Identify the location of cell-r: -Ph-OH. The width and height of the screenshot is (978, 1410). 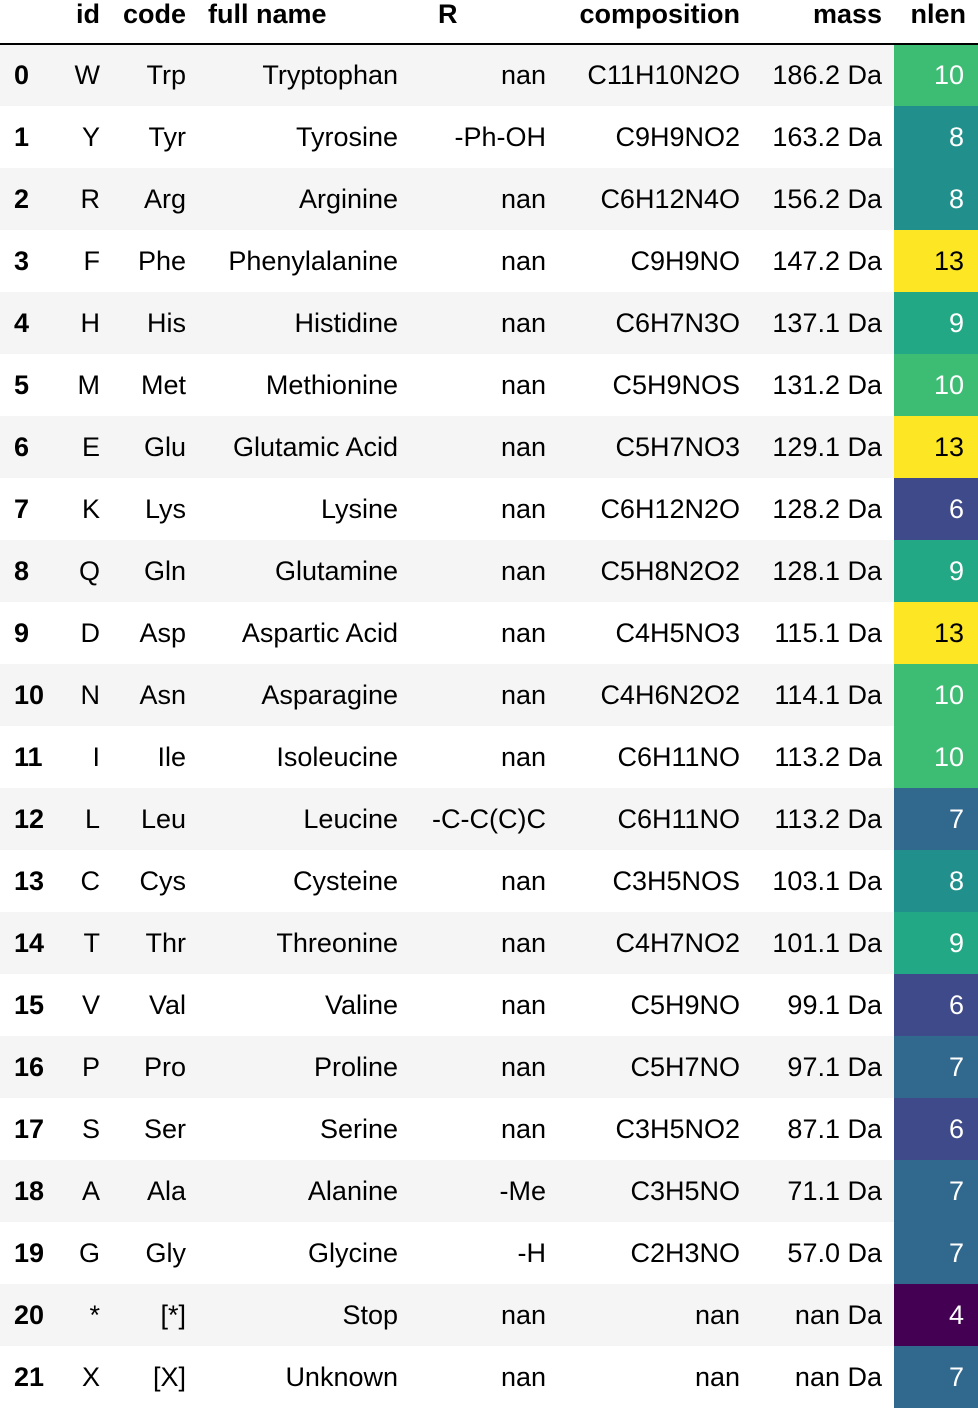
(500, 136).